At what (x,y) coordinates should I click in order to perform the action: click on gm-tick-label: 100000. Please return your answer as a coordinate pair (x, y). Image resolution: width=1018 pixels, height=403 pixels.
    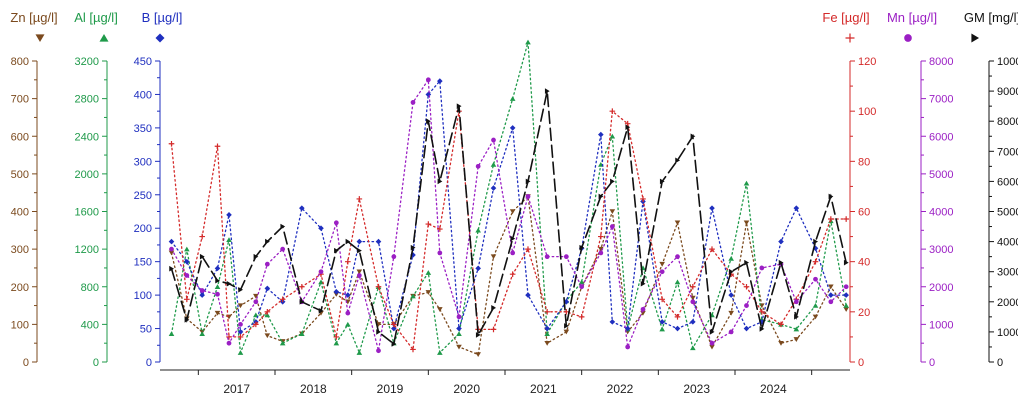
    Looking at the image, I should click on (1007, 62).